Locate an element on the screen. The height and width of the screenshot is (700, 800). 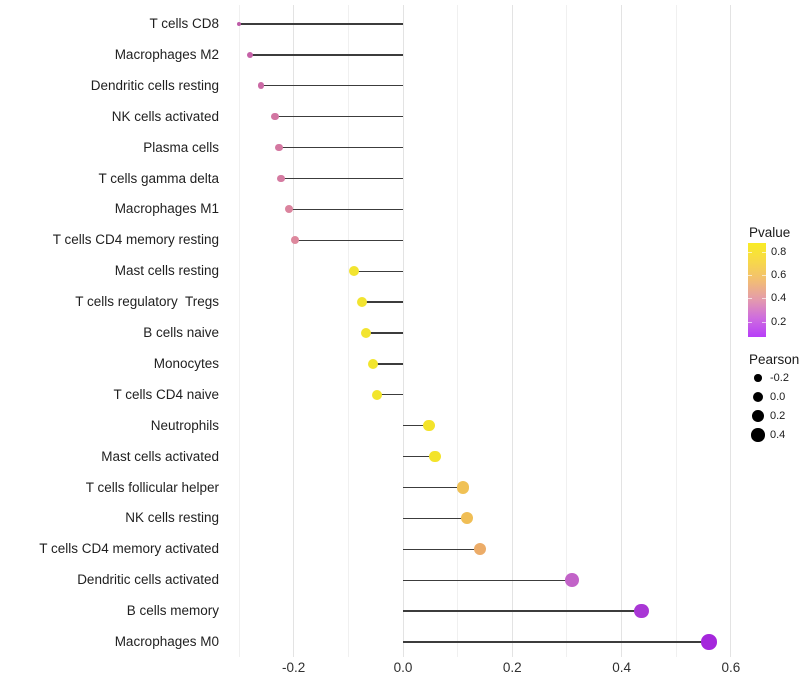
row-label: Dendritic cells resting is located at coordinates (154, 85).